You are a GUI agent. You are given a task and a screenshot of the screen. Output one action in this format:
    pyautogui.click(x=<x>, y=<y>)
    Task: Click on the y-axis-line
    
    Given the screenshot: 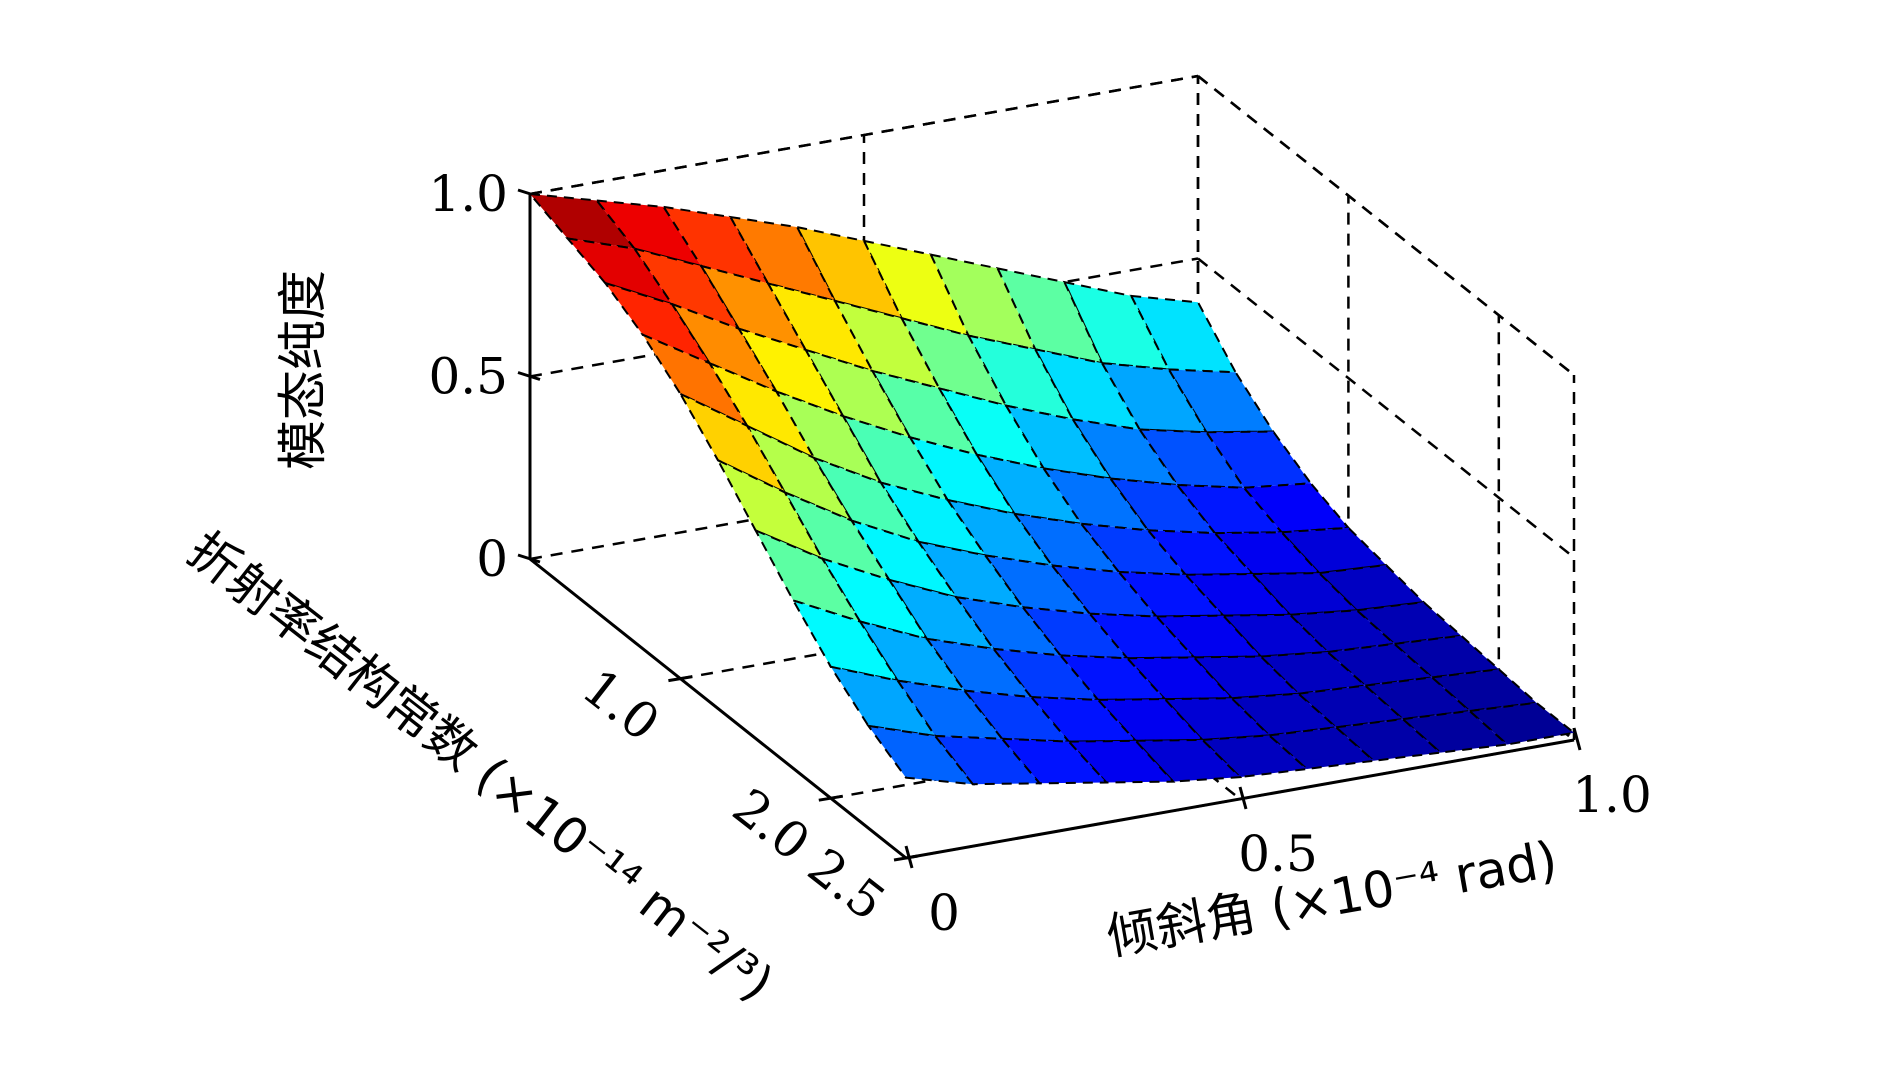 What is the action you would take?
    pyautogui.click(x=718, y=708)
    